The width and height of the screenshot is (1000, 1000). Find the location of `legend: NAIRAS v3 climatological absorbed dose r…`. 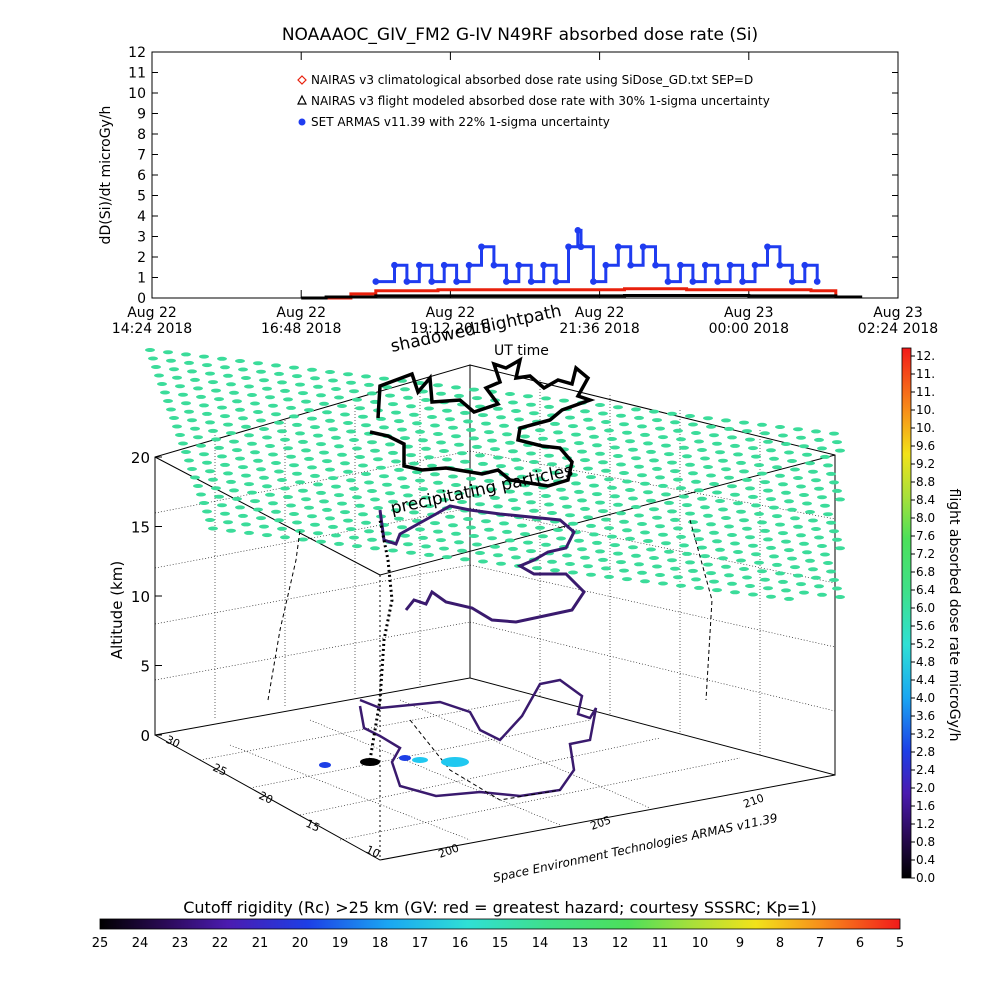

legend: NAIRAS v3 climatological absorbed dose r… is located at coordinates (533, 101).